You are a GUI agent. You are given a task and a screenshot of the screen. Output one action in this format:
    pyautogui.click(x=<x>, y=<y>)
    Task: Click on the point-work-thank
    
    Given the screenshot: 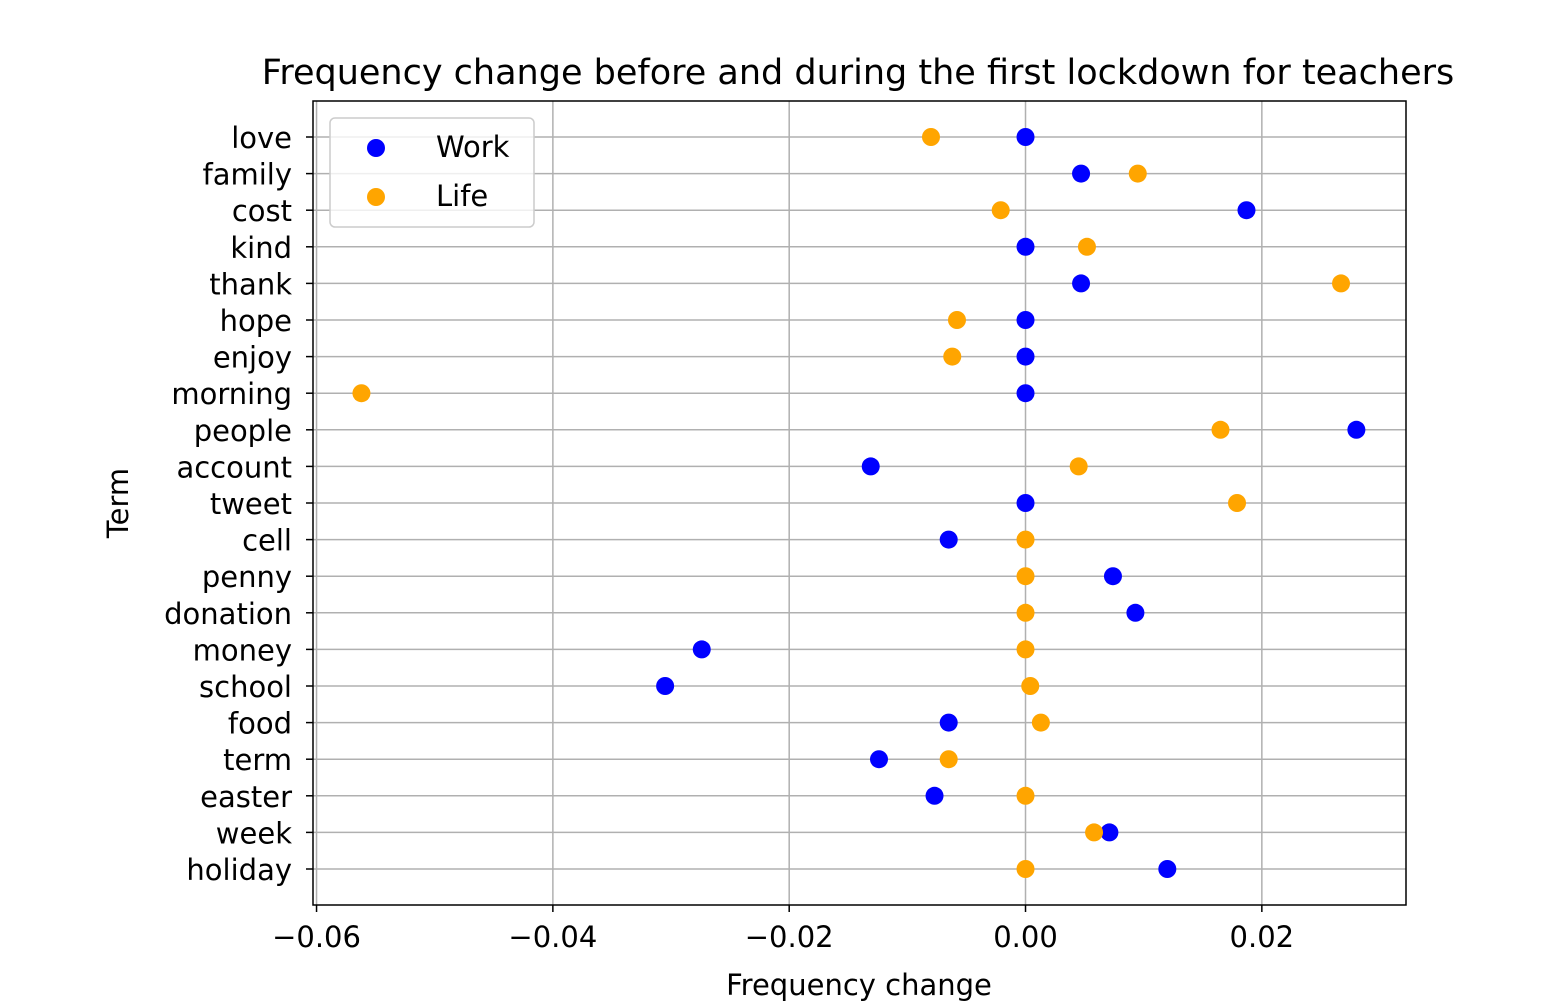 What is the action you would take?
    pyautogui.click(x=1081, y=283)
    